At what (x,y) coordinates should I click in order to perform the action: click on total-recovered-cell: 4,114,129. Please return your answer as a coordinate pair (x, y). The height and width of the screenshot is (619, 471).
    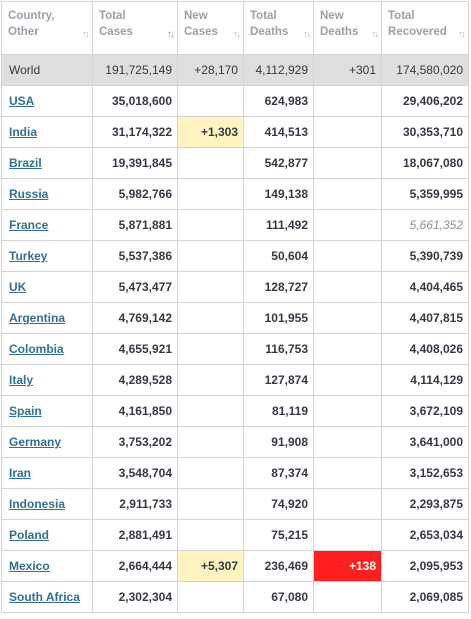
    Looking at the image, I should click on (425, 380).